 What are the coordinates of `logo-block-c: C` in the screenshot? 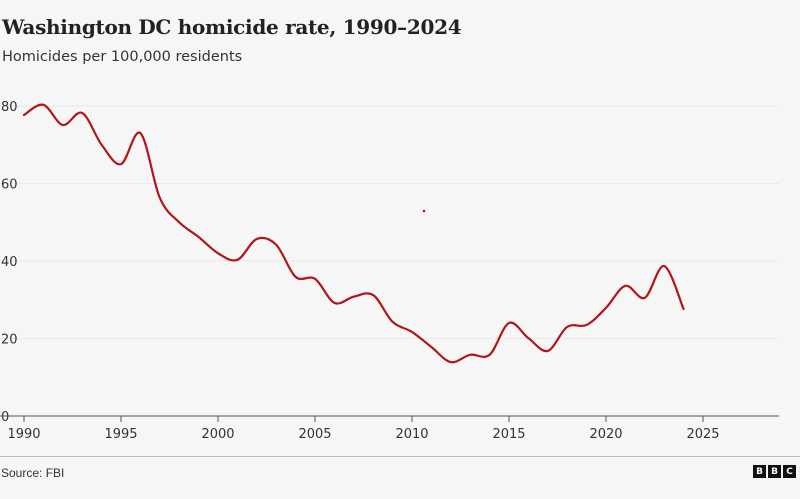 It's located at (789, 471).